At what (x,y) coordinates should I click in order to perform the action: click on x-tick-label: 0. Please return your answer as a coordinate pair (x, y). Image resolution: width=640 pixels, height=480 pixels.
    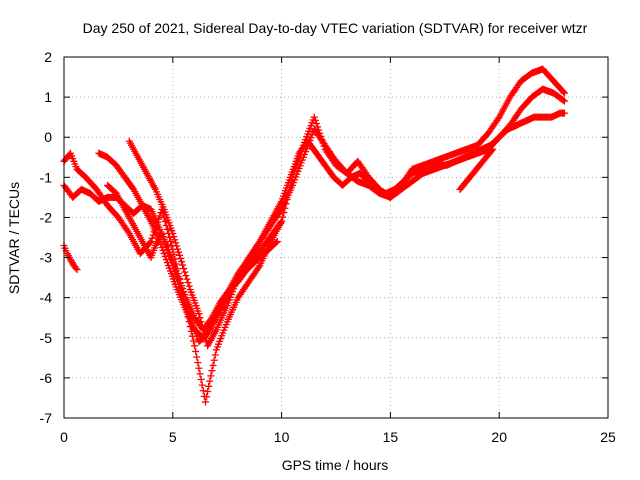
    Looking at the image, I should click on (64, 437).